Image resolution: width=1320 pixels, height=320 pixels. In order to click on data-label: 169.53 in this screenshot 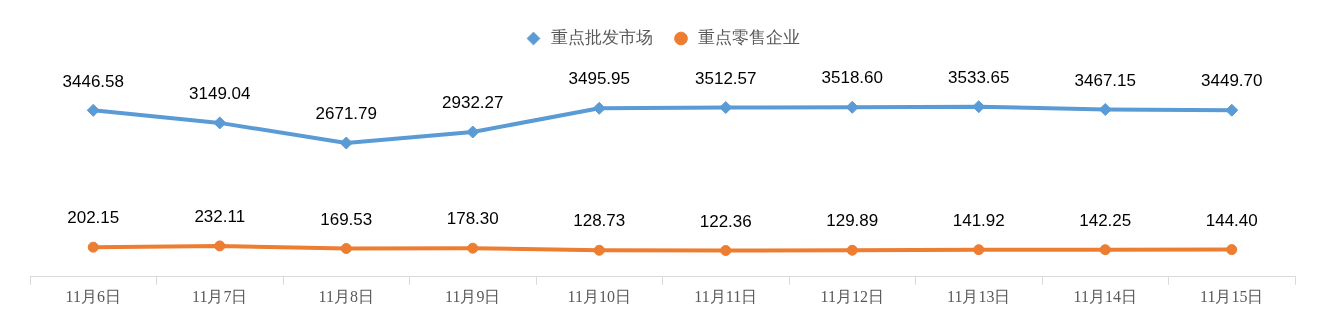, I will do `click(346, 219)`.